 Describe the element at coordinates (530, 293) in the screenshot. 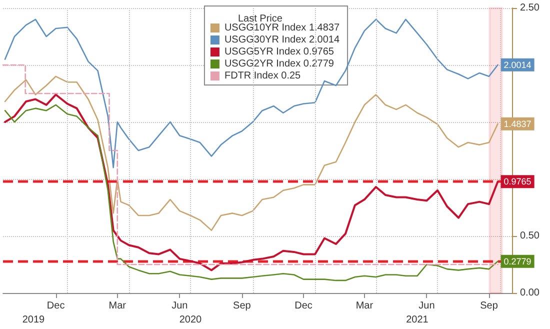

I see `y-tick-label: 0.00` at that location.